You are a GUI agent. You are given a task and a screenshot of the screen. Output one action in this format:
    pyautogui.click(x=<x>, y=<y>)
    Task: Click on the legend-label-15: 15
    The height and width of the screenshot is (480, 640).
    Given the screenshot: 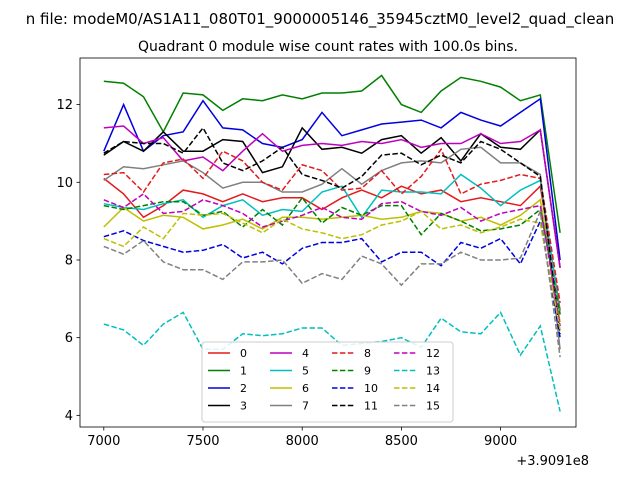 What is the action you would take?
    pyautogui.click(x=433, y=406)
    